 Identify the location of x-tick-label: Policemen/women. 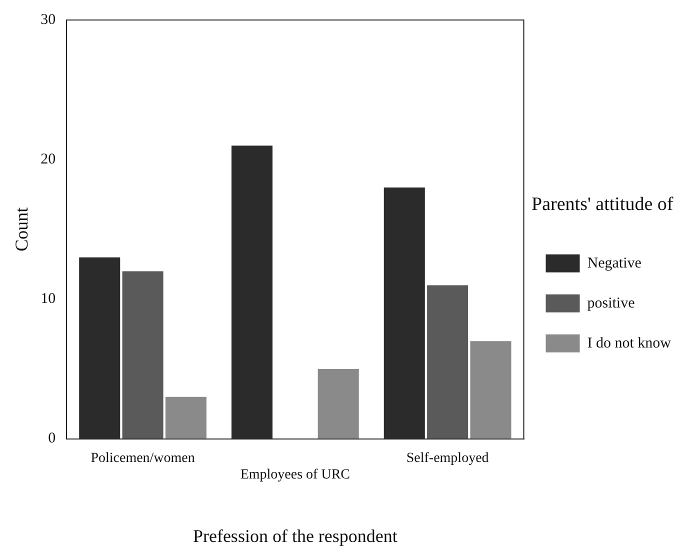
(142, 458).